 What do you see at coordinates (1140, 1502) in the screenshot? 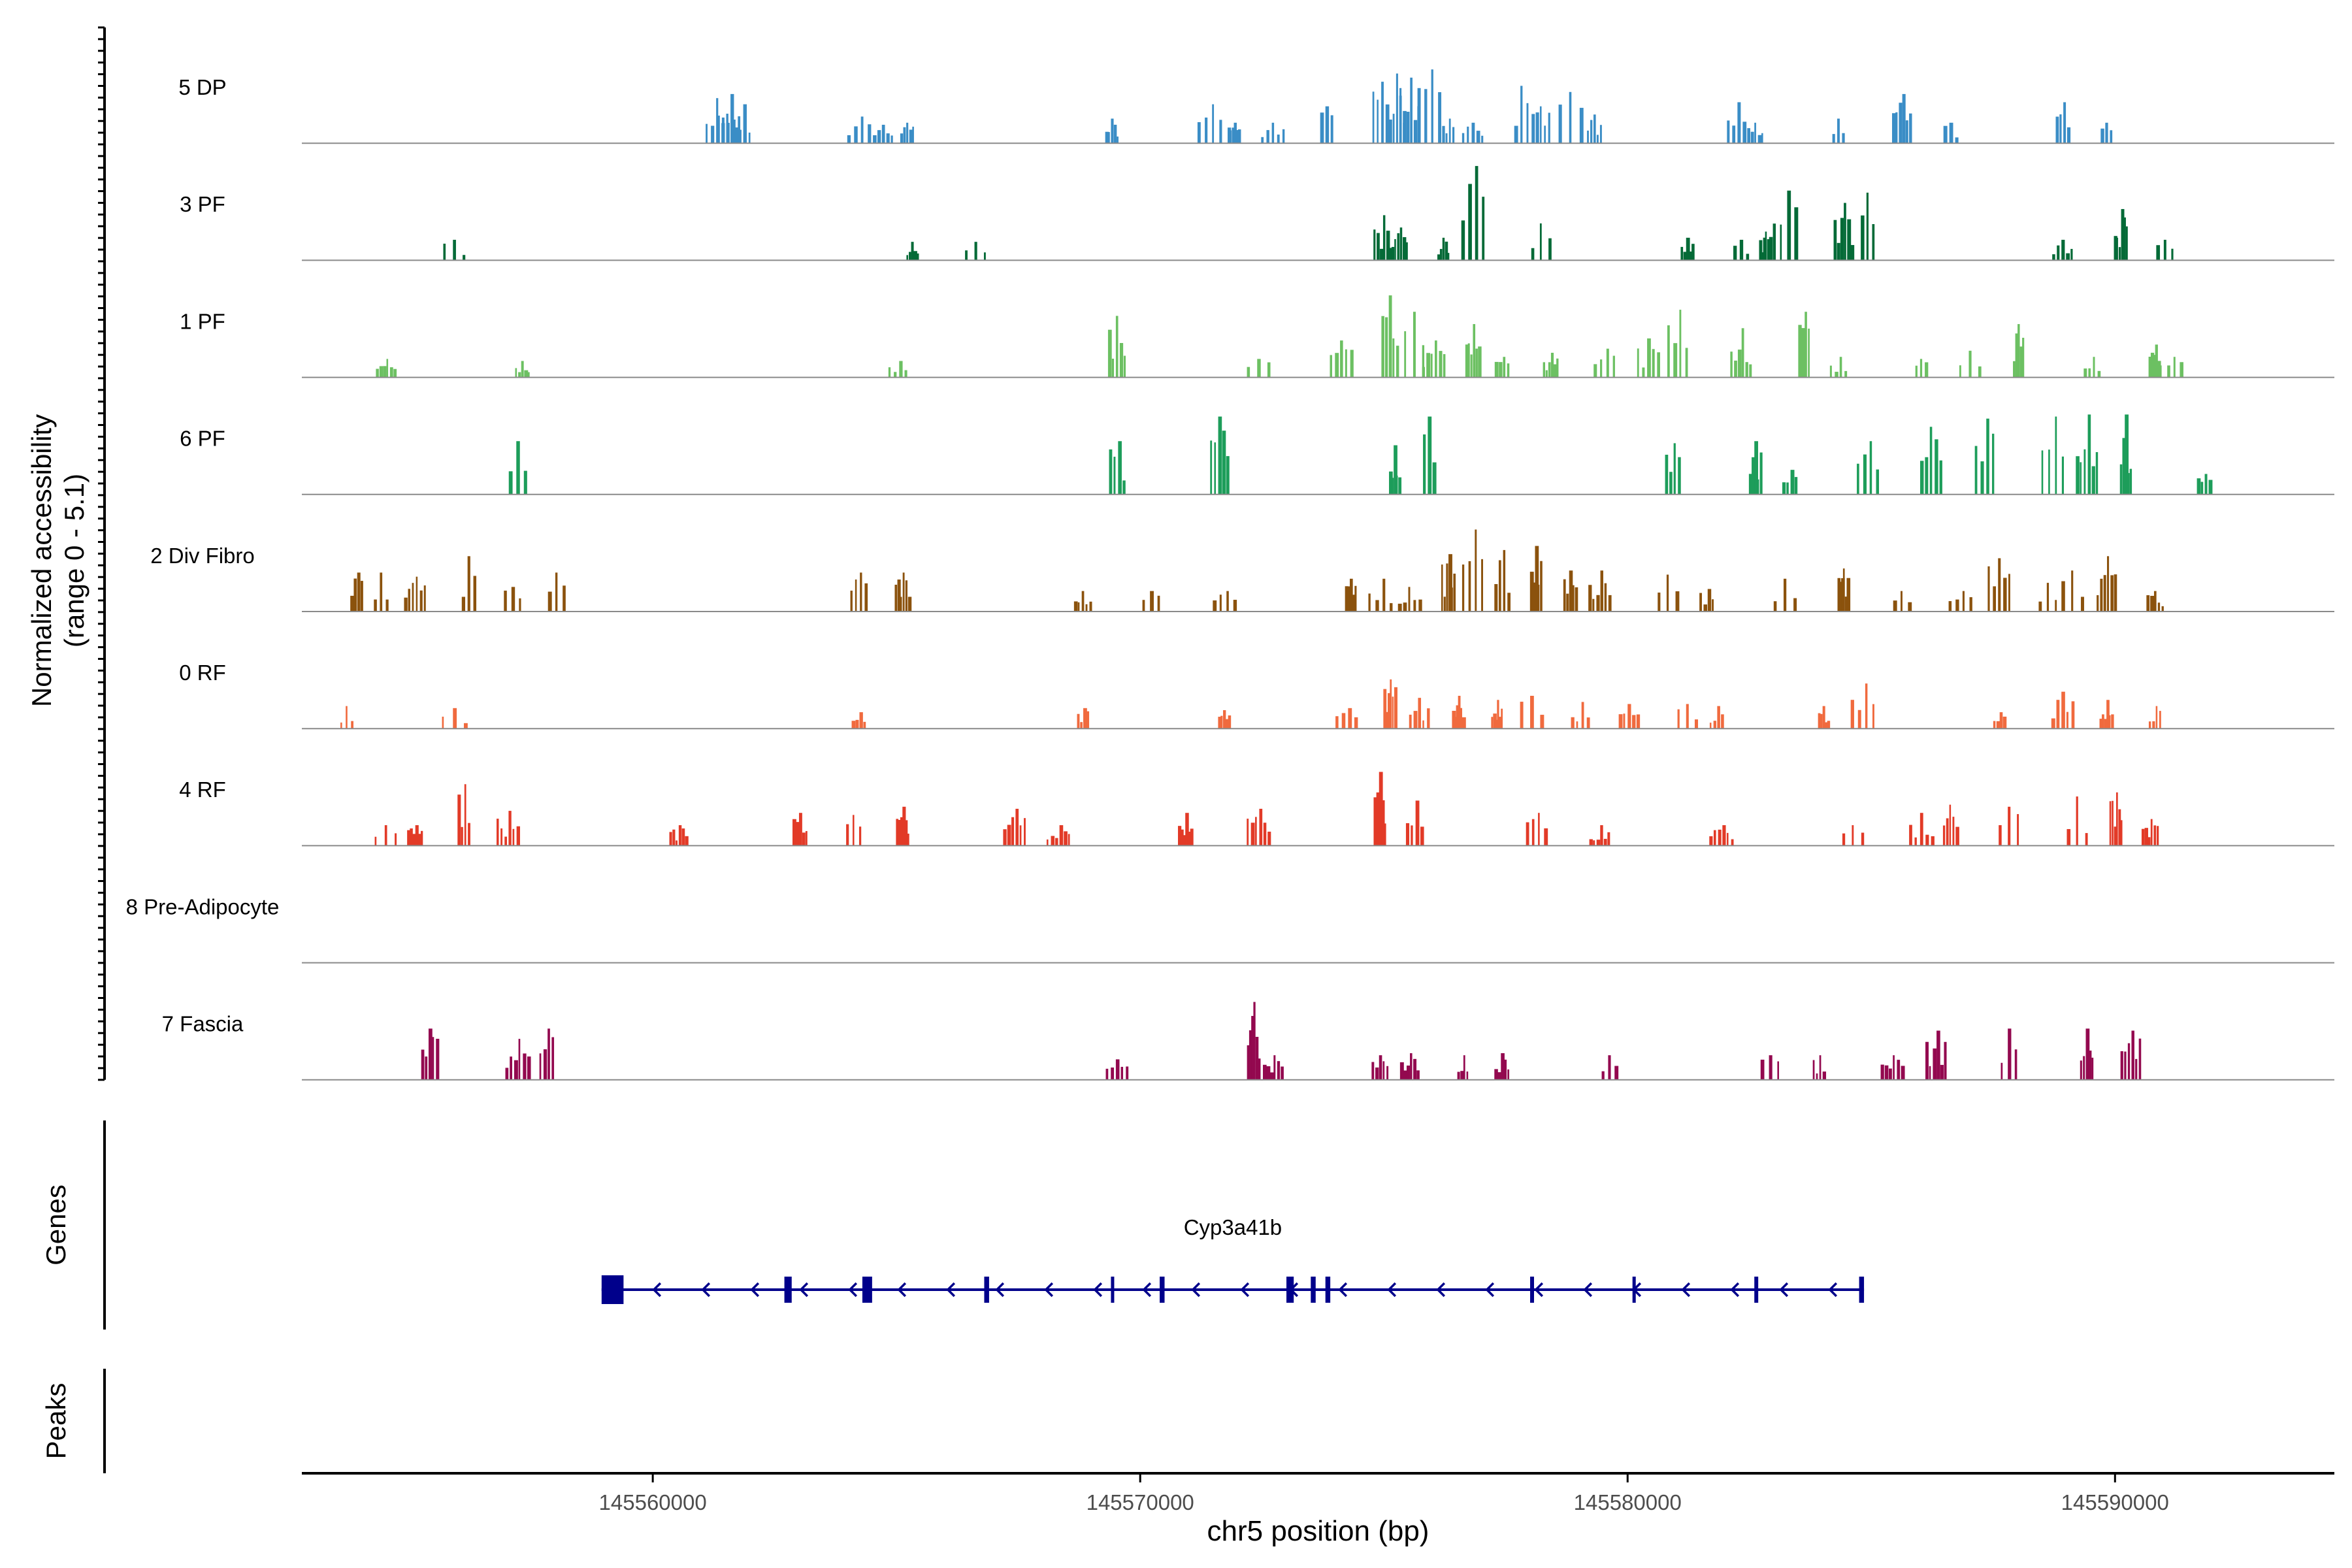
I see `x-tick-label: 145570000` at bounding box center [1140, 1502].